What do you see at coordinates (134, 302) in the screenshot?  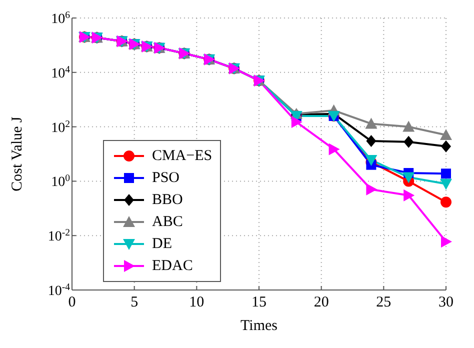 I see `x-tick-label: 5` at bounding box center [134, 302].